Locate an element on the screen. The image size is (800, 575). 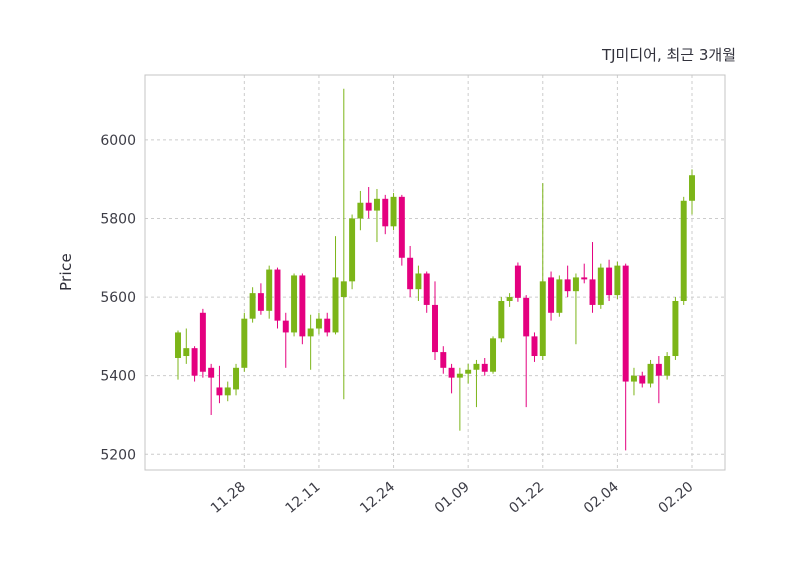
svg-text: 12.11 is located at coordinates (303, 498).